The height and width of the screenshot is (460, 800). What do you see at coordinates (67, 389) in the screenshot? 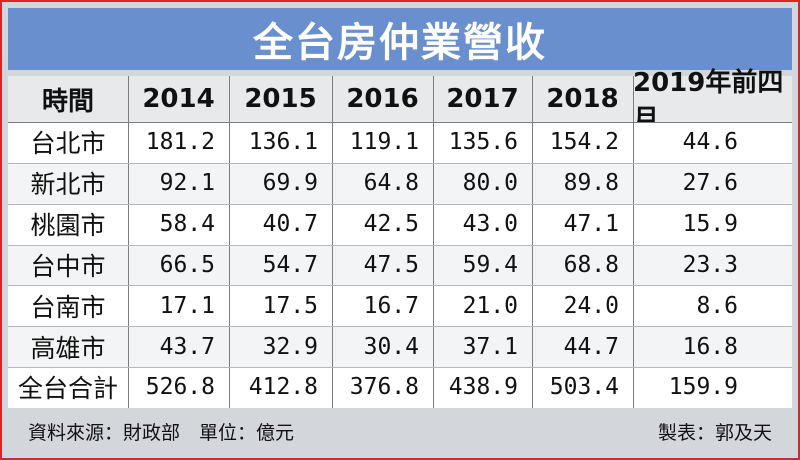
I see `row-label: 全台合計` at bounding box center [67, 389].